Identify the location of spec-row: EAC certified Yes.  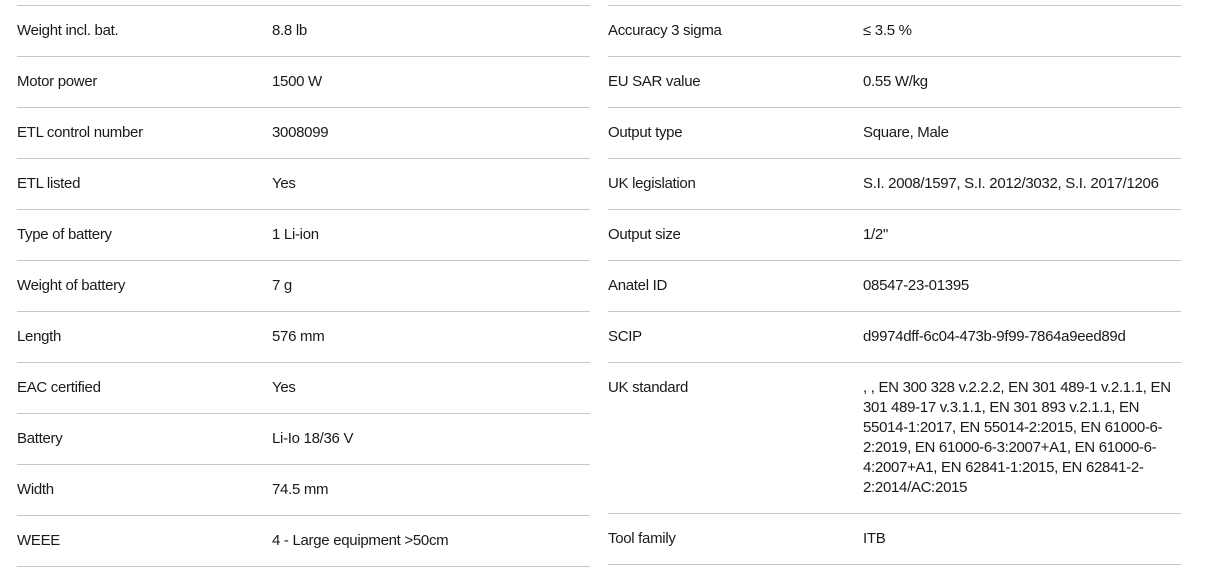
(303, 388).